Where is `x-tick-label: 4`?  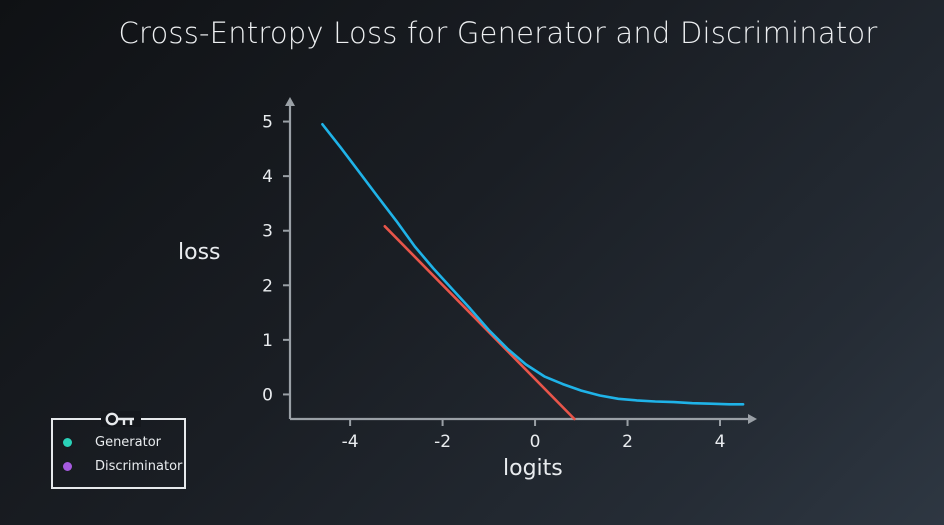
x-tick-label: 4 is located at coordinates (720, 442).